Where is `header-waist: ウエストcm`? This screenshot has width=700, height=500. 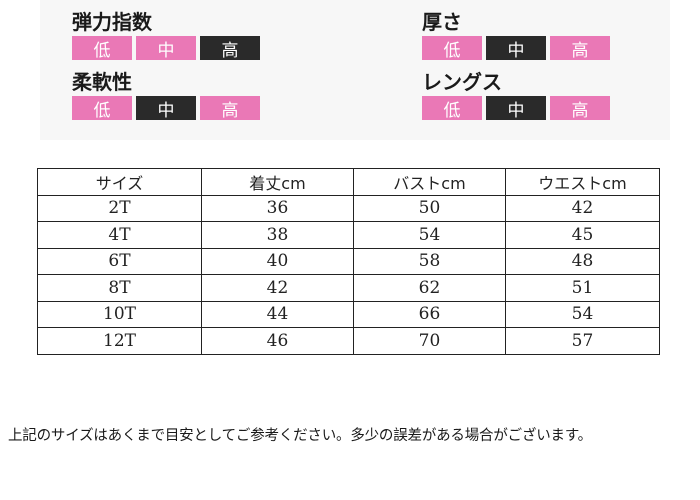 header-waist: ウエストcm is located at coordinates (582, 182).